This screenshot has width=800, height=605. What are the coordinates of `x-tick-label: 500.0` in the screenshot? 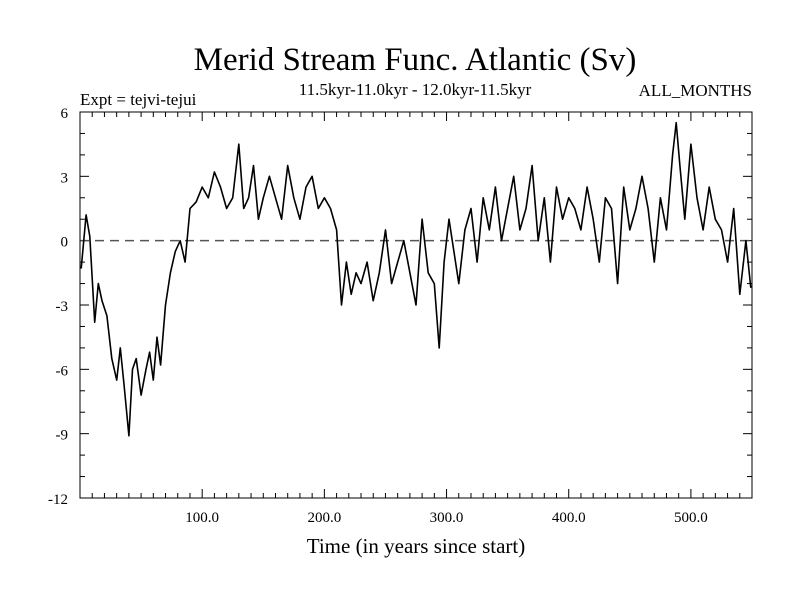 It's located at (691, 518).